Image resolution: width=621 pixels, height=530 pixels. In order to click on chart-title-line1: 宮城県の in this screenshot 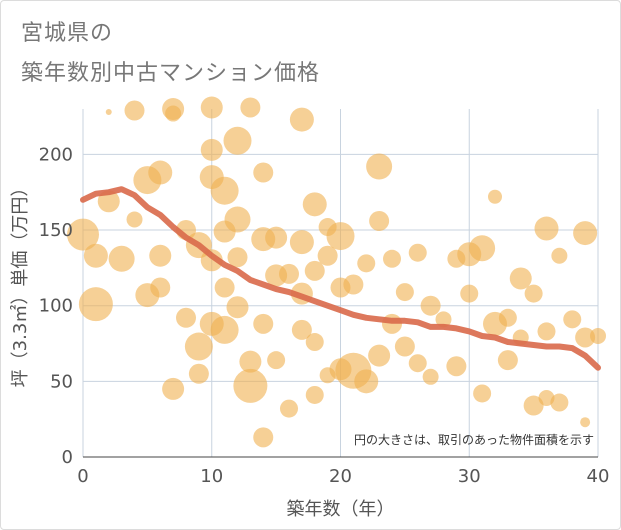, I will do `click(67, 33)`.